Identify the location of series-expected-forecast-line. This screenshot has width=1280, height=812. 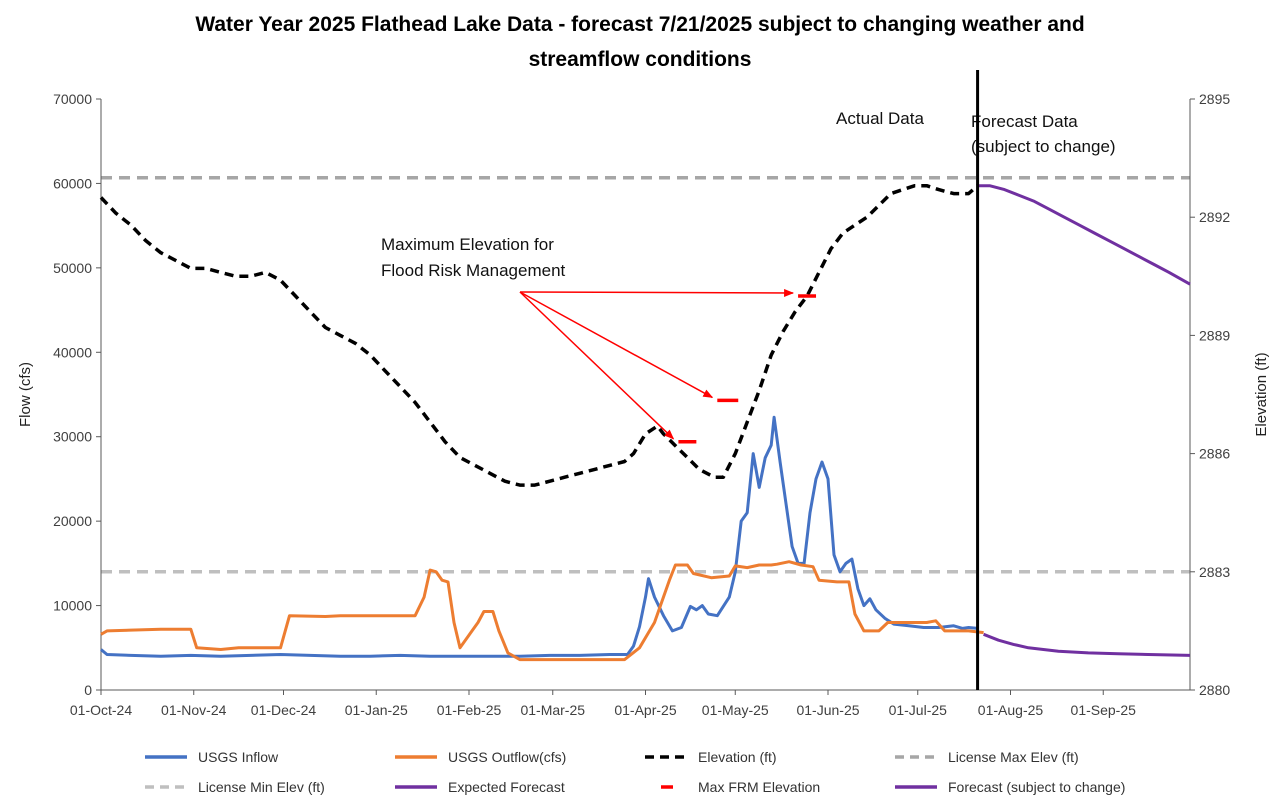
(1087, 644).